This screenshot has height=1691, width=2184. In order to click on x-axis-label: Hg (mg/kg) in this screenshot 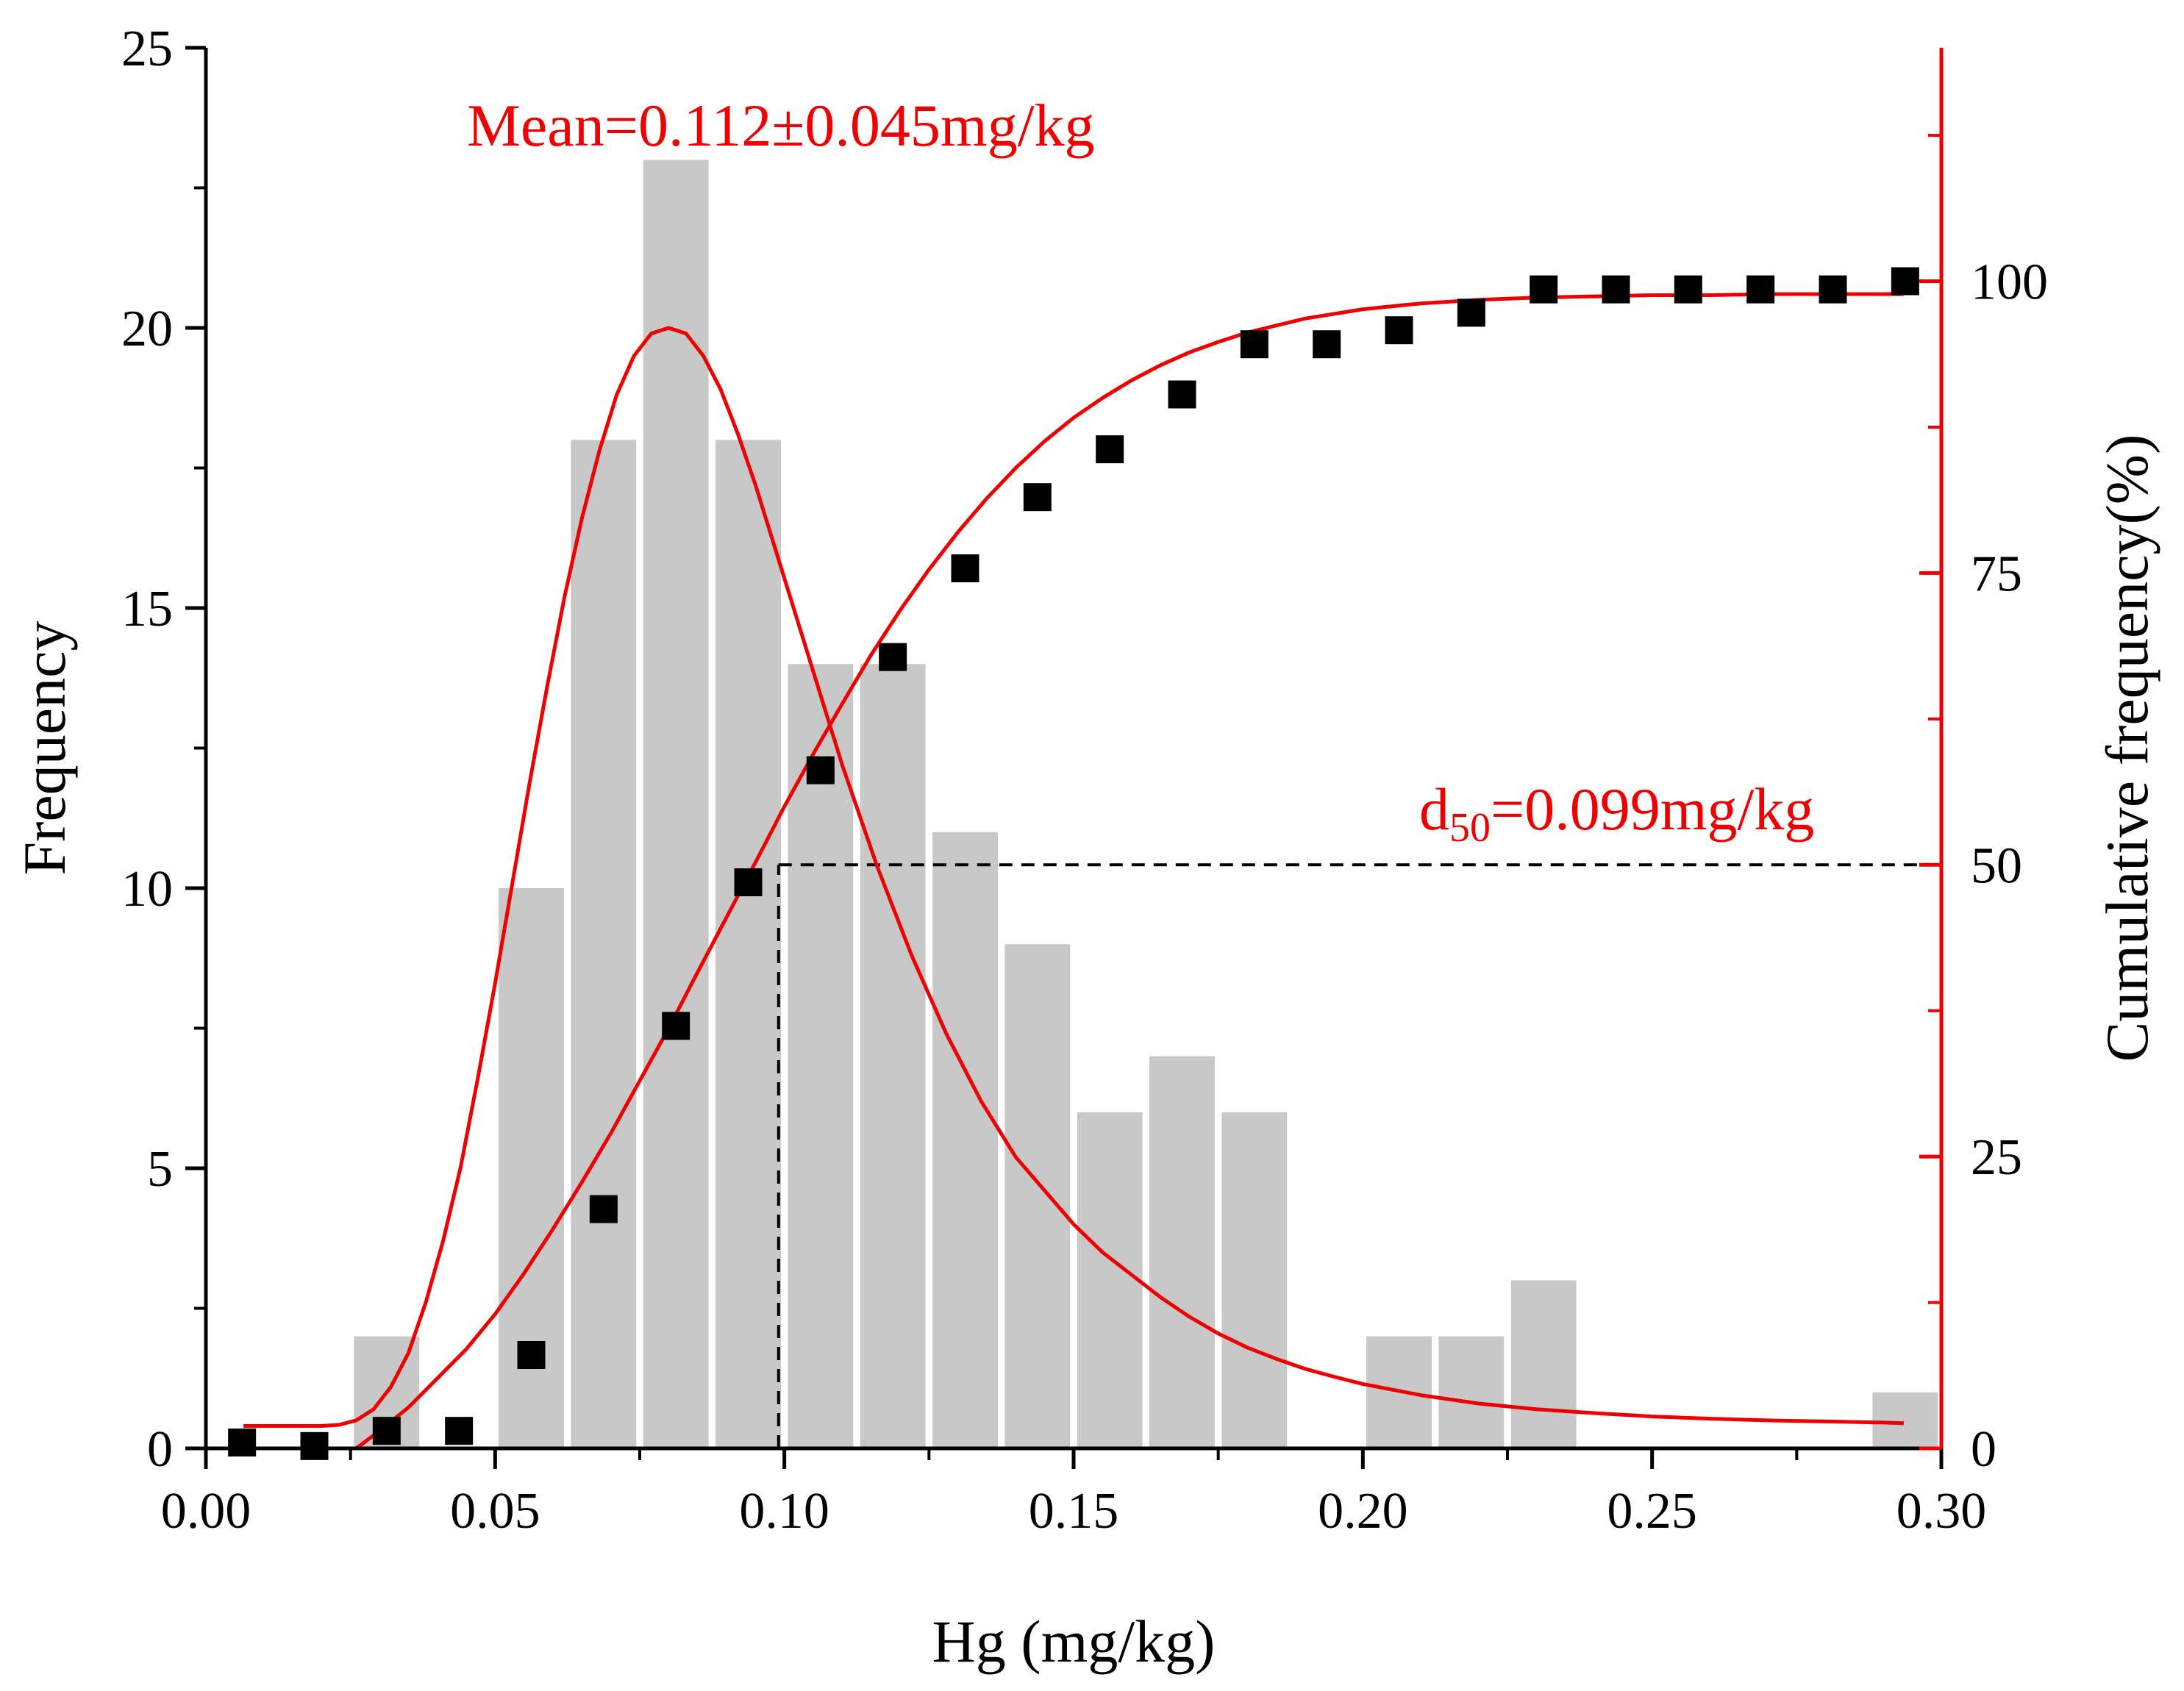, I will do `click(1074, 1641)`.